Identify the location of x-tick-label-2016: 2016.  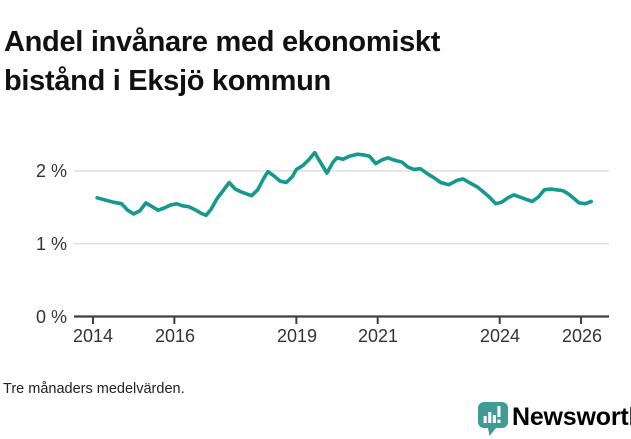
(175, 336).